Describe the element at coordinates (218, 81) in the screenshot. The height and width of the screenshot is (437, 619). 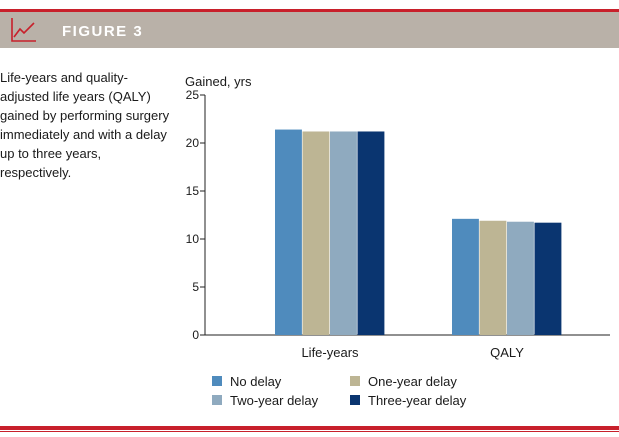
I see `y-axis-label: Gained, yrs` at that location.